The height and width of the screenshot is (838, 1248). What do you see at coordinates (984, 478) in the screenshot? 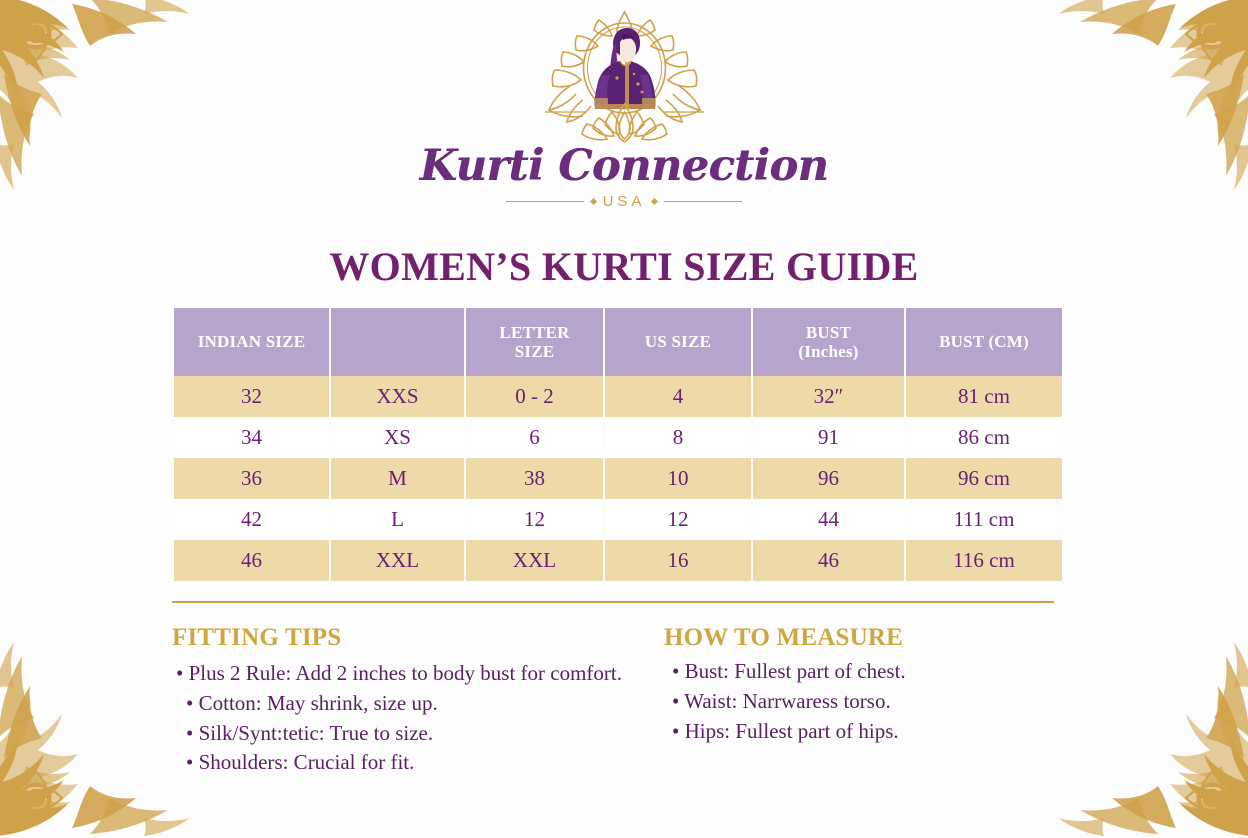
I see `cell-bust-cm: 96 cm` at bounding box center [984, 478].